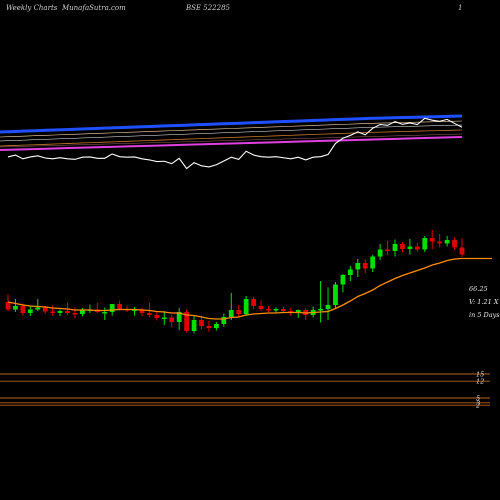 This screenshot has height=500, width=500. What do you see at coordinates (478, 399) in the screenshot?
I see `level-label: 5` at bounding box center [478, 399].